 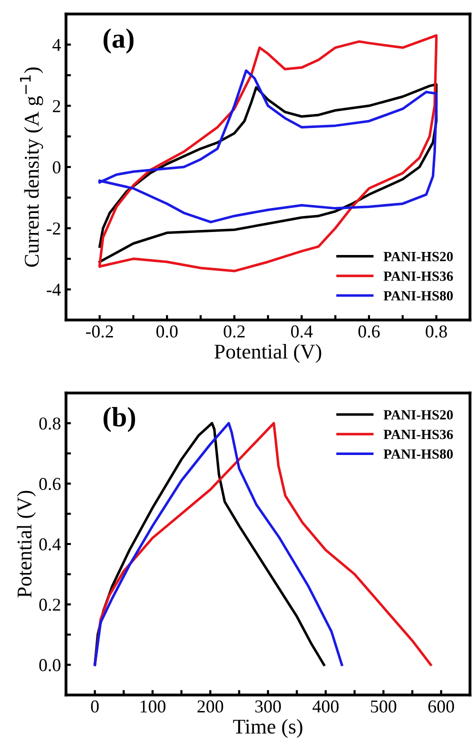 I want to click on x-tick-label: 0.0, so click(x=167, y=331).